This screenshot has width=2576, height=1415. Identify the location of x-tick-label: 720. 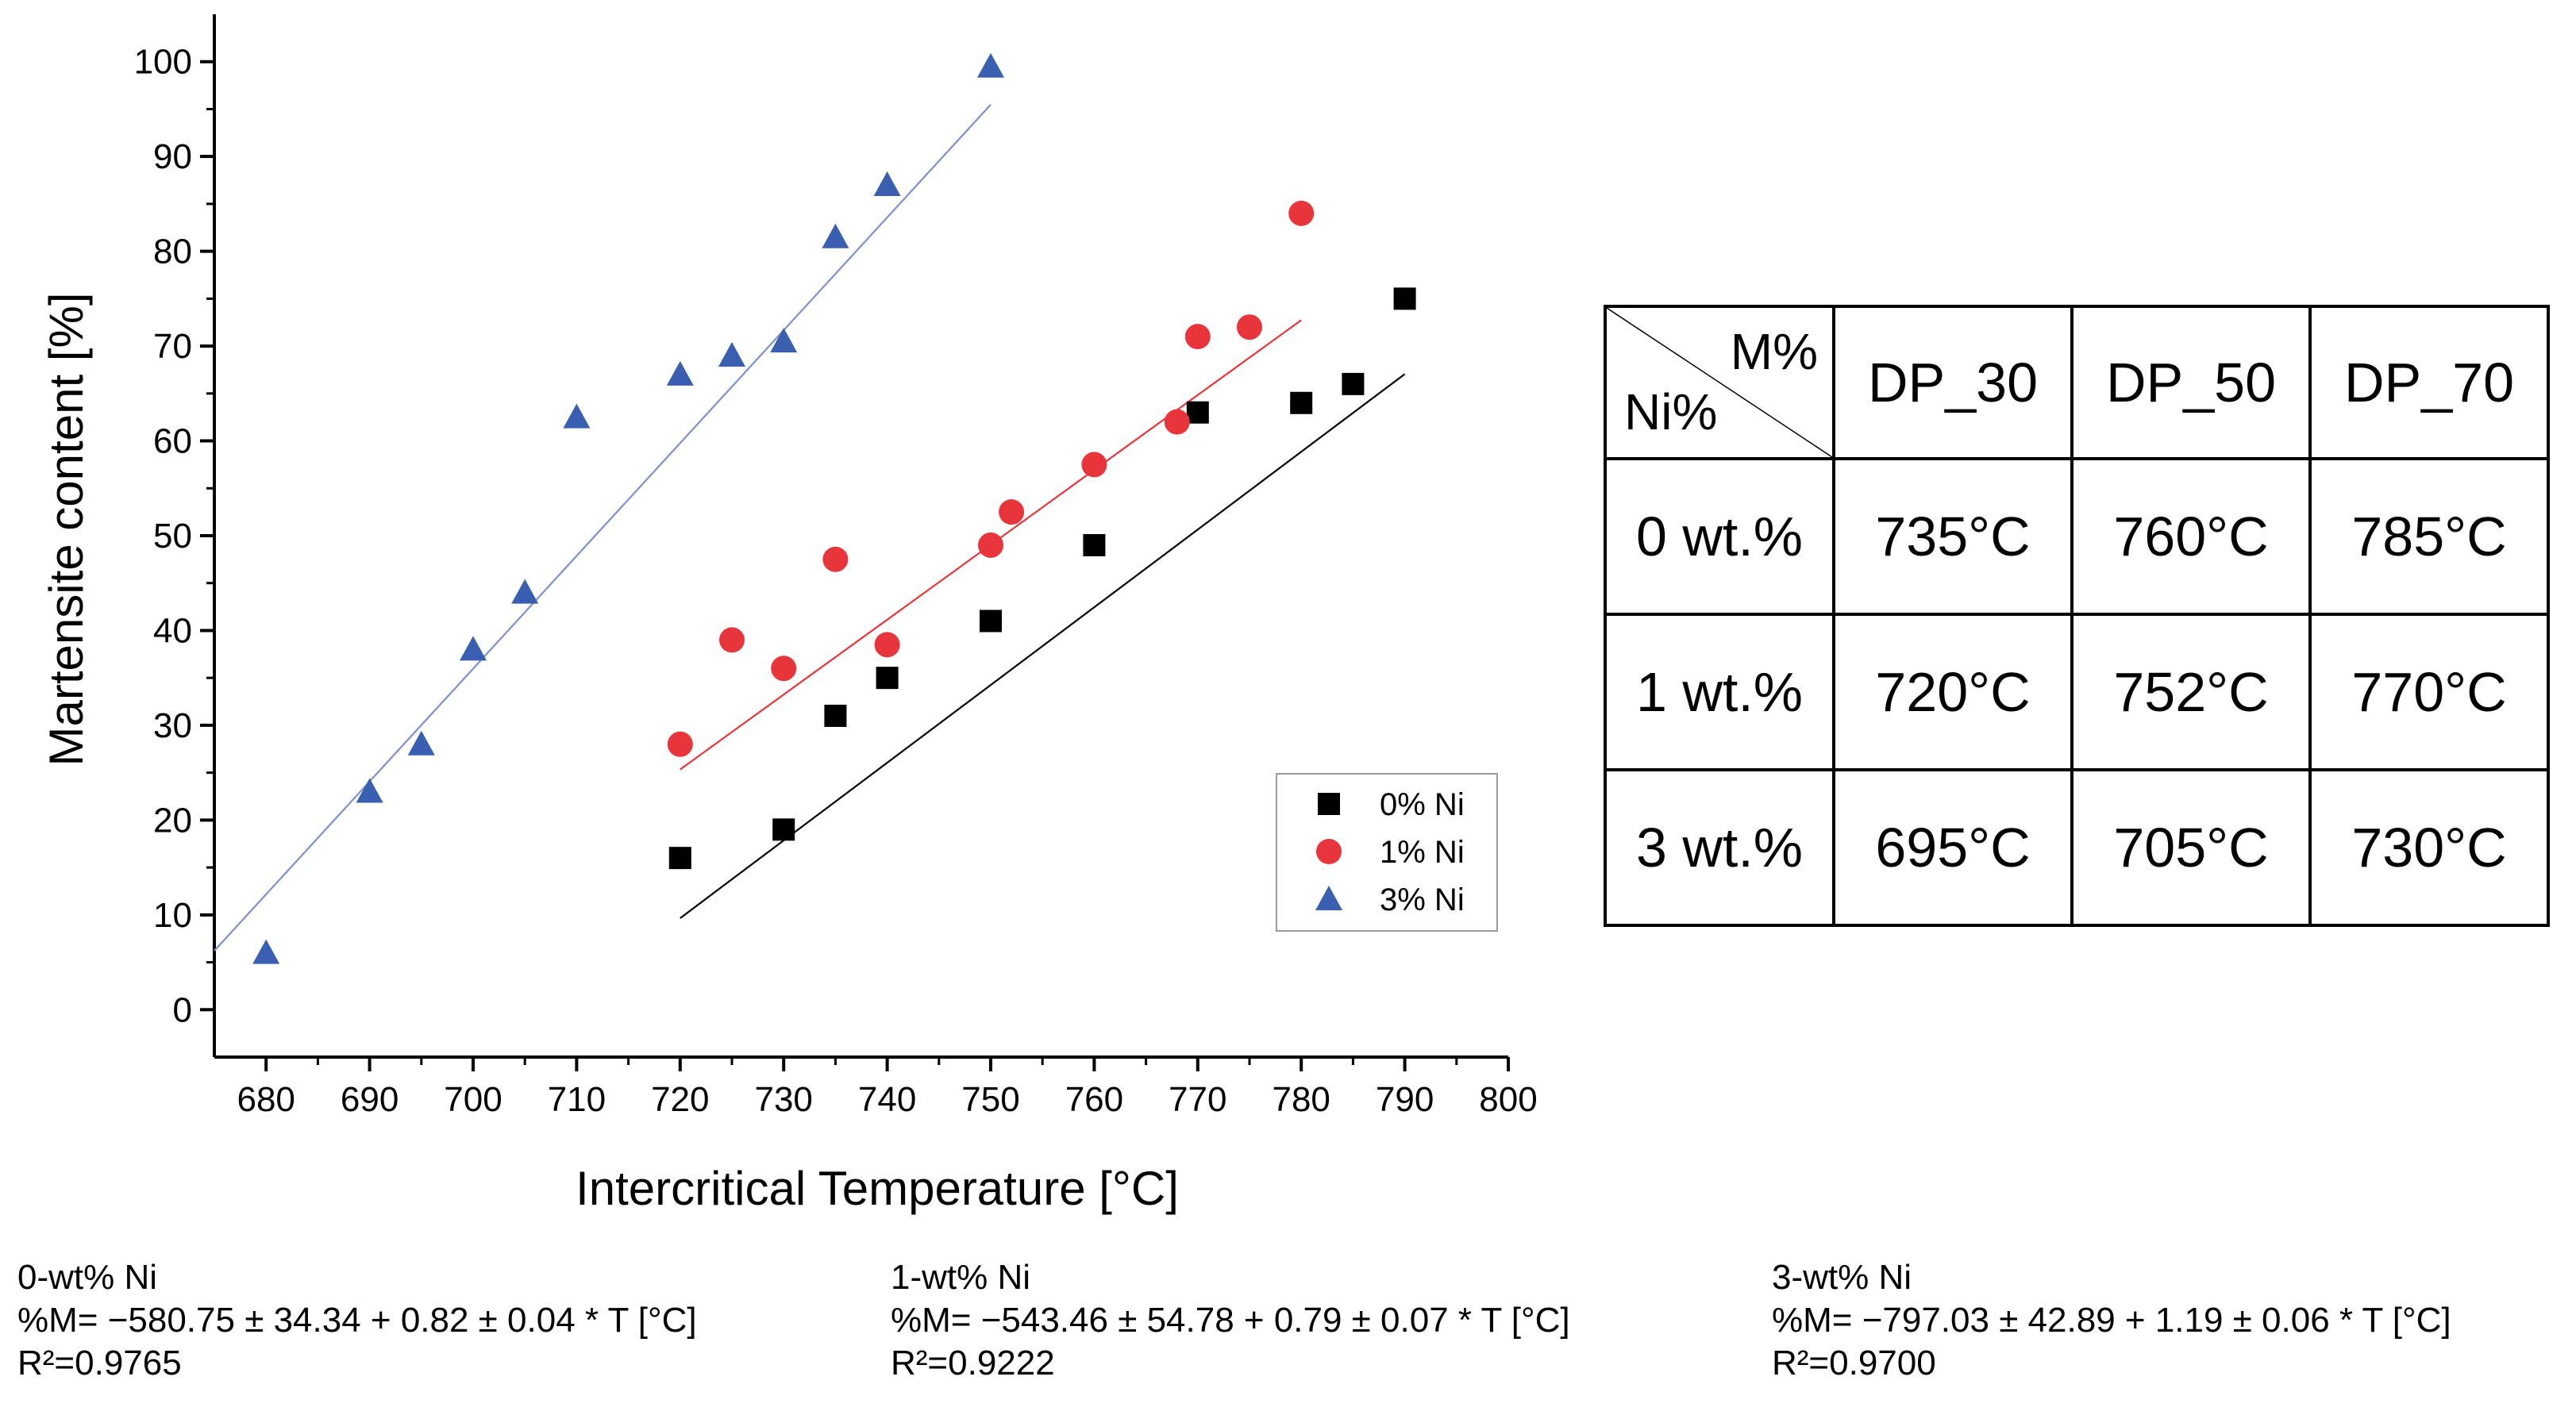
(680, 1099).